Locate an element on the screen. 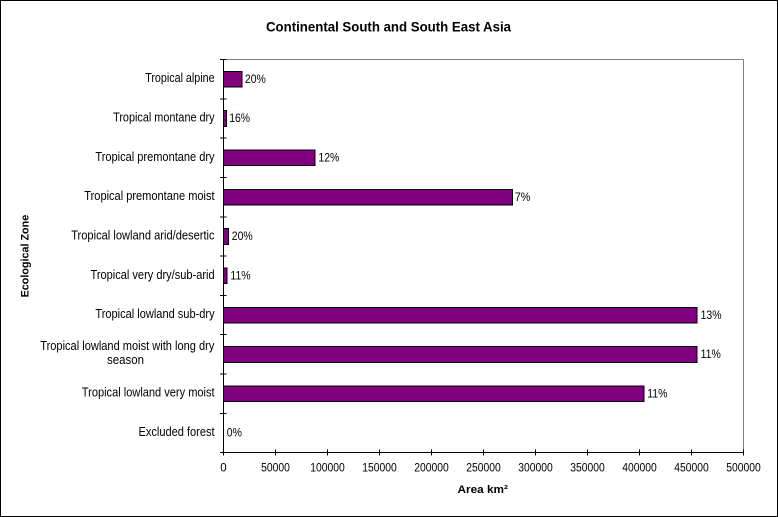 This screenshot has height=517, width=778. svg-text: 100000 is located at coordinates (327, 468).